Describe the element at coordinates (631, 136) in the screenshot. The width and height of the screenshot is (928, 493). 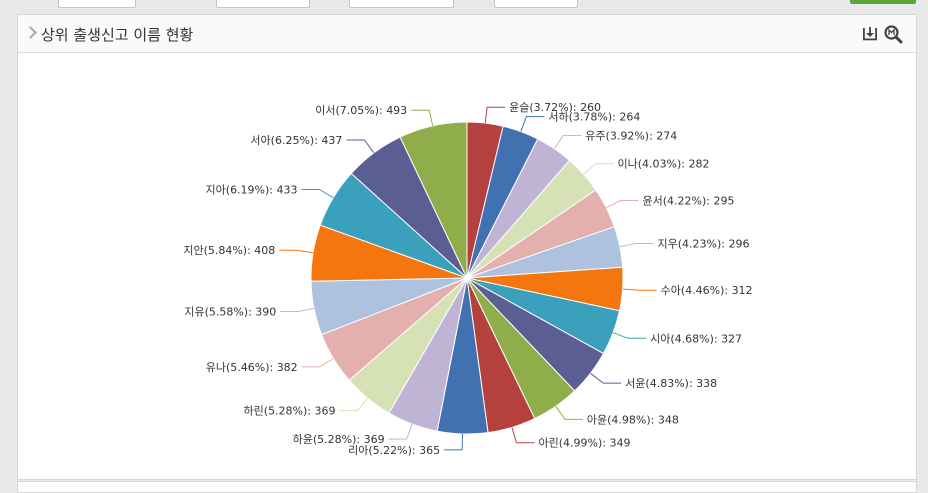
I see `data-label-2: 유주(3.92%): 274` at that location.